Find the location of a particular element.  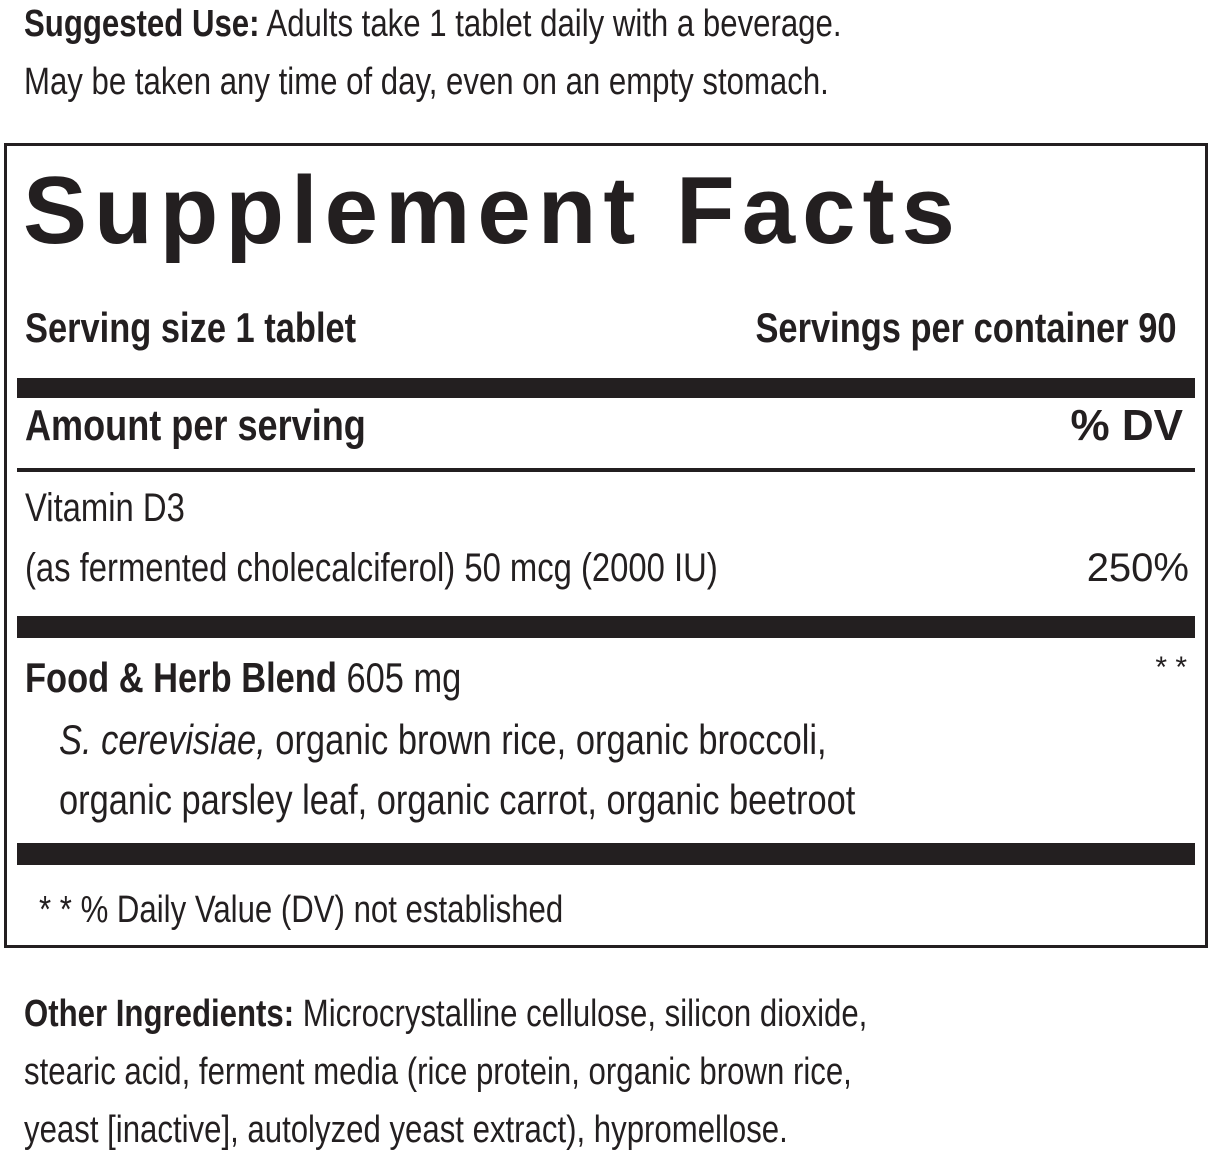

blend-header: Food & Herb Blend 605 mg is located at coordinates (291, 678).